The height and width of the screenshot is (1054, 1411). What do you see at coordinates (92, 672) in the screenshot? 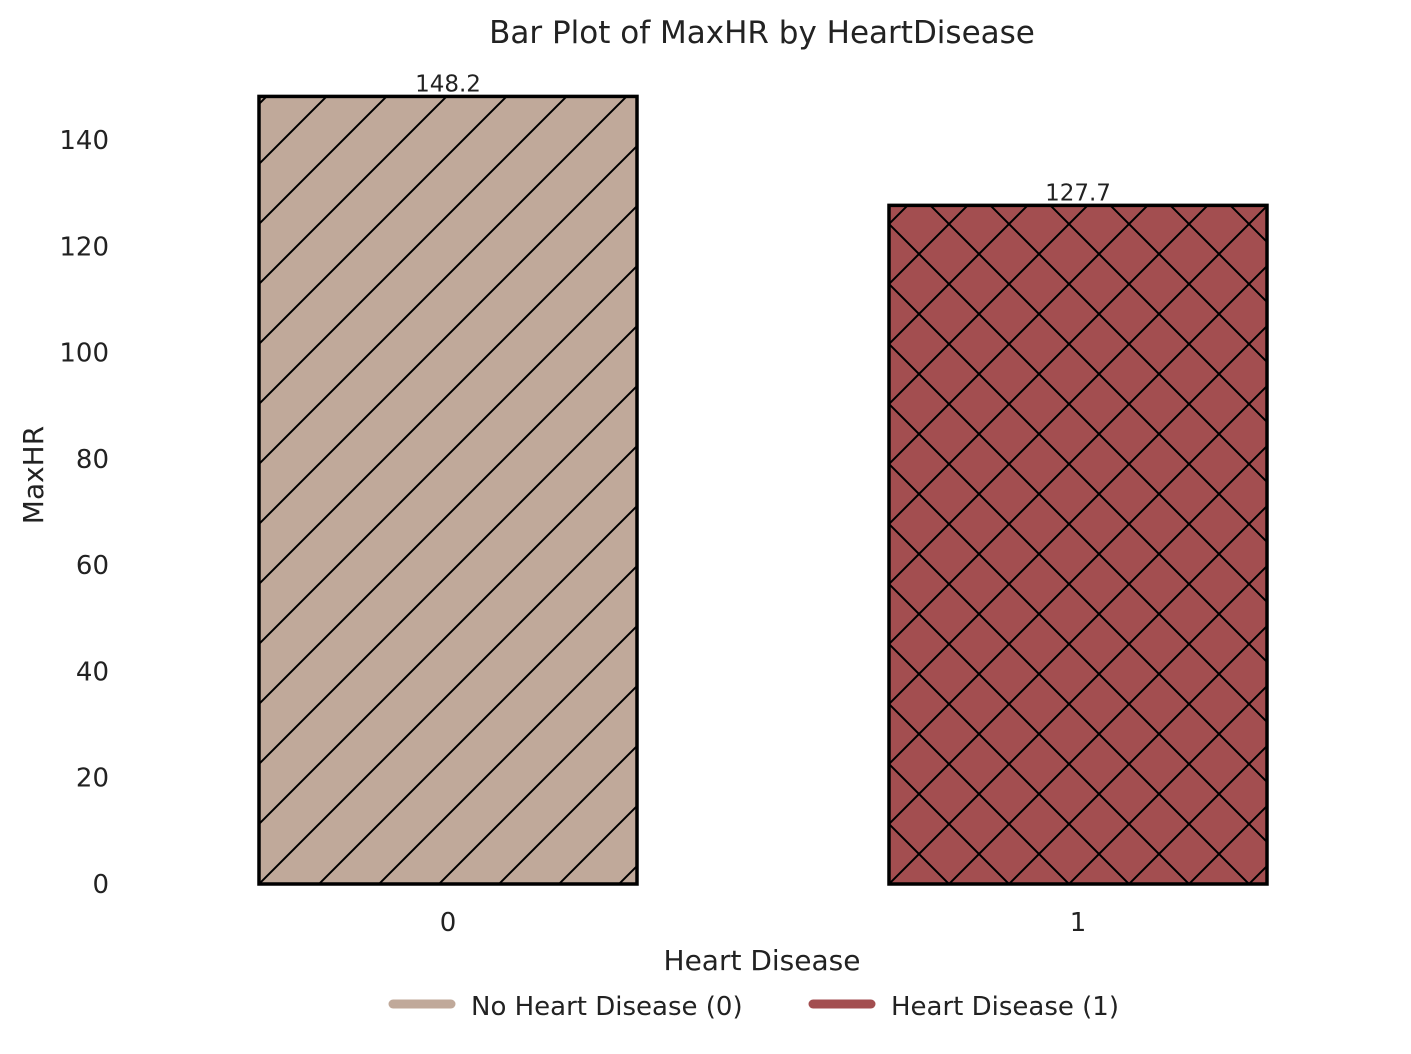
I see `y-tick-label: 40` at bounding box center [92, 672].